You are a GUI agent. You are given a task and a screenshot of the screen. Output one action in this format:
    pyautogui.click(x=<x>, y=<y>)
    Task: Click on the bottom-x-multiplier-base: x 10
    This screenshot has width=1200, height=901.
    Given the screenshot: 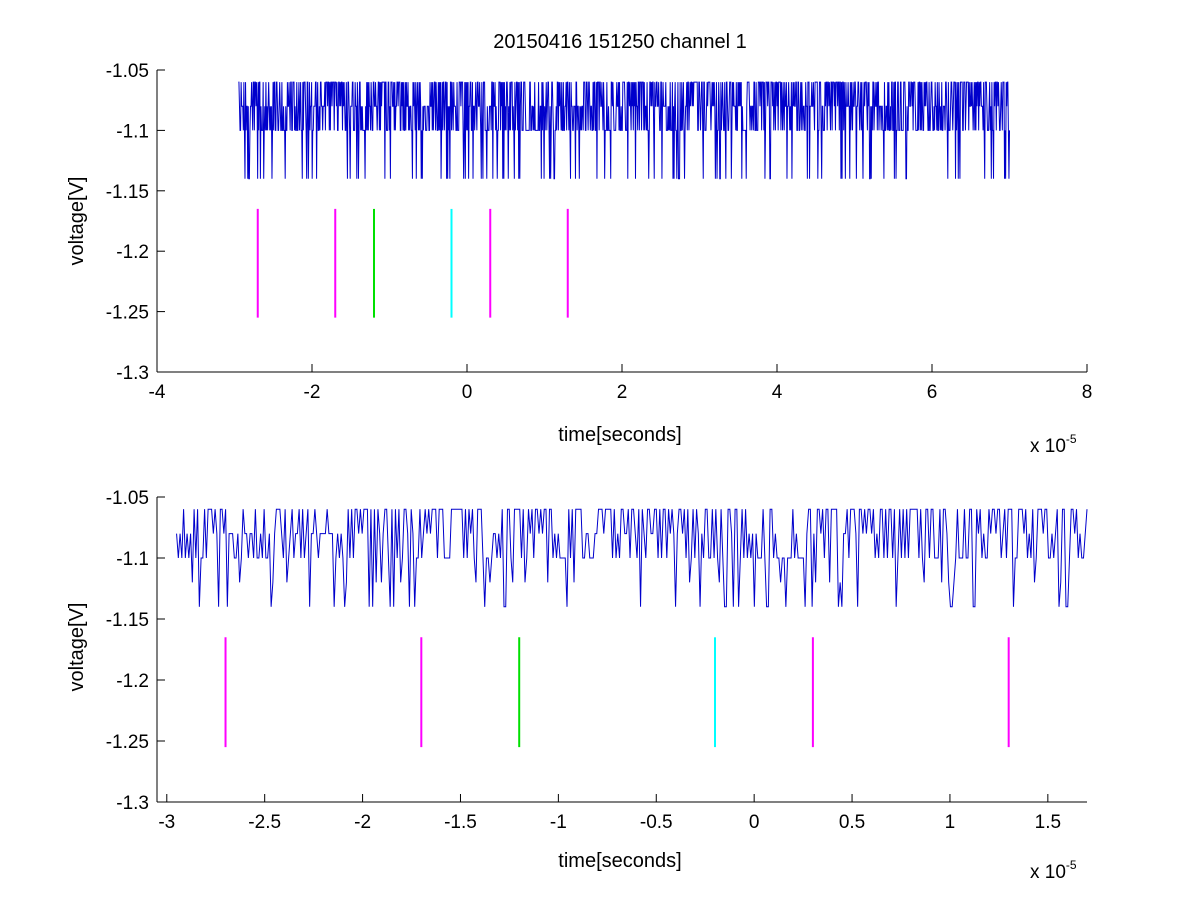 What is the action you would take?
    pyautogui.click(x=1048, y=872)
    